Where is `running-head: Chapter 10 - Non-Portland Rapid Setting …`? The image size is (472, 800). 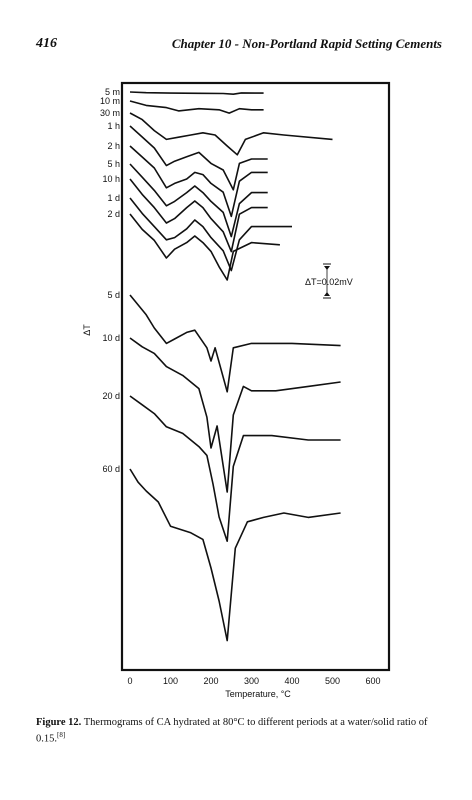
running-head: Chapter 10 - Non-Portland Rapid Setting … is located at coordinates (306, 43).